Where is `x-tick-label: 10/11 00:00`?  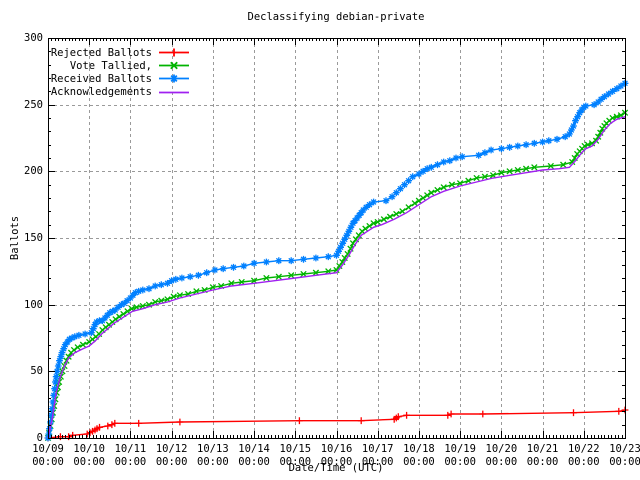 x-tick-label: 10/11 00:00 is located at coordinates (130, 456).